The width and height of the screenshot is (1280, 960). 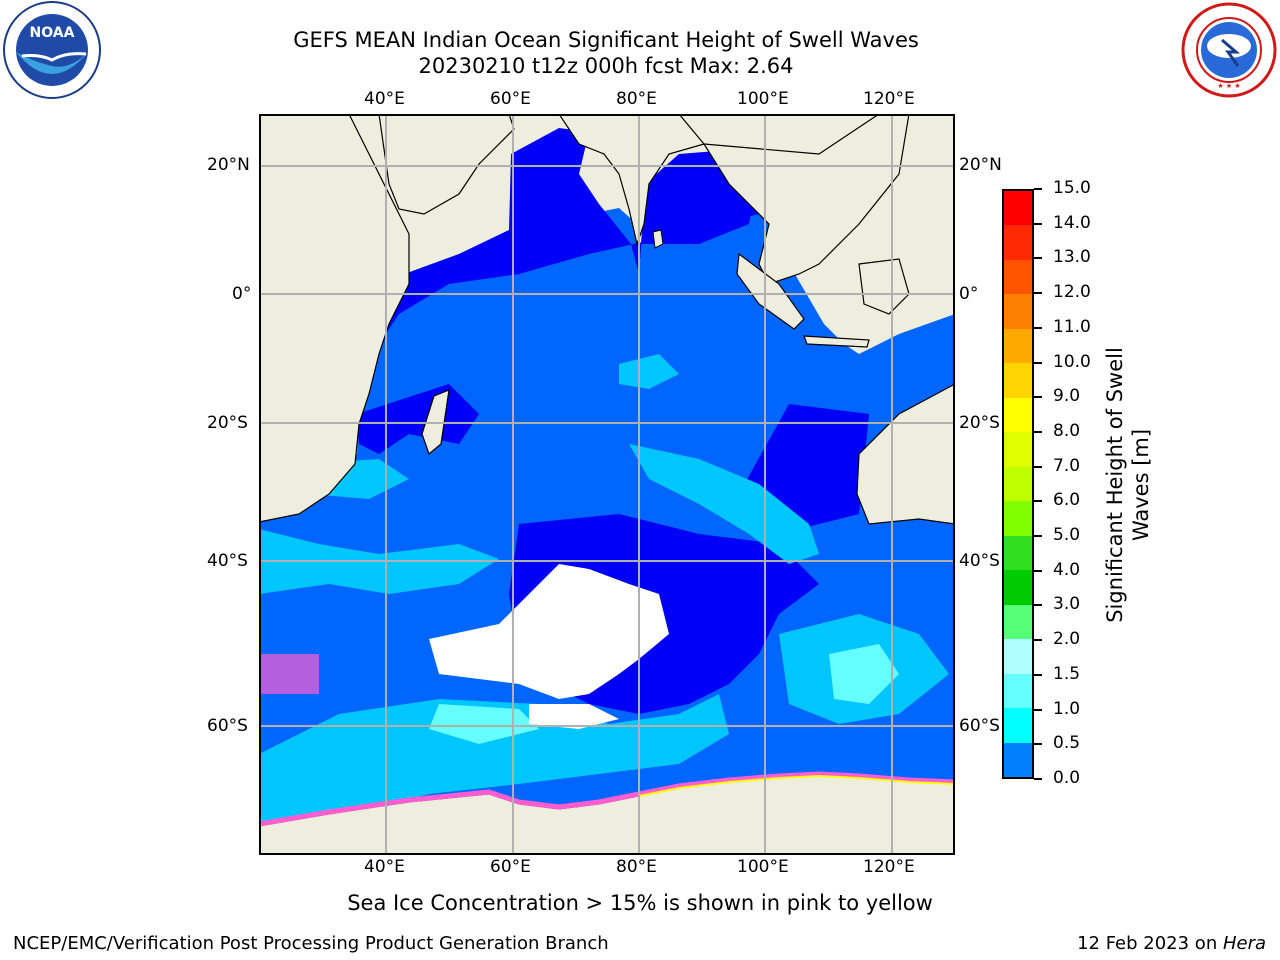 I want to click on map-title-line2: 20230210 t12z 000h fcst Max: 2.64, so click(x=606, y=66).